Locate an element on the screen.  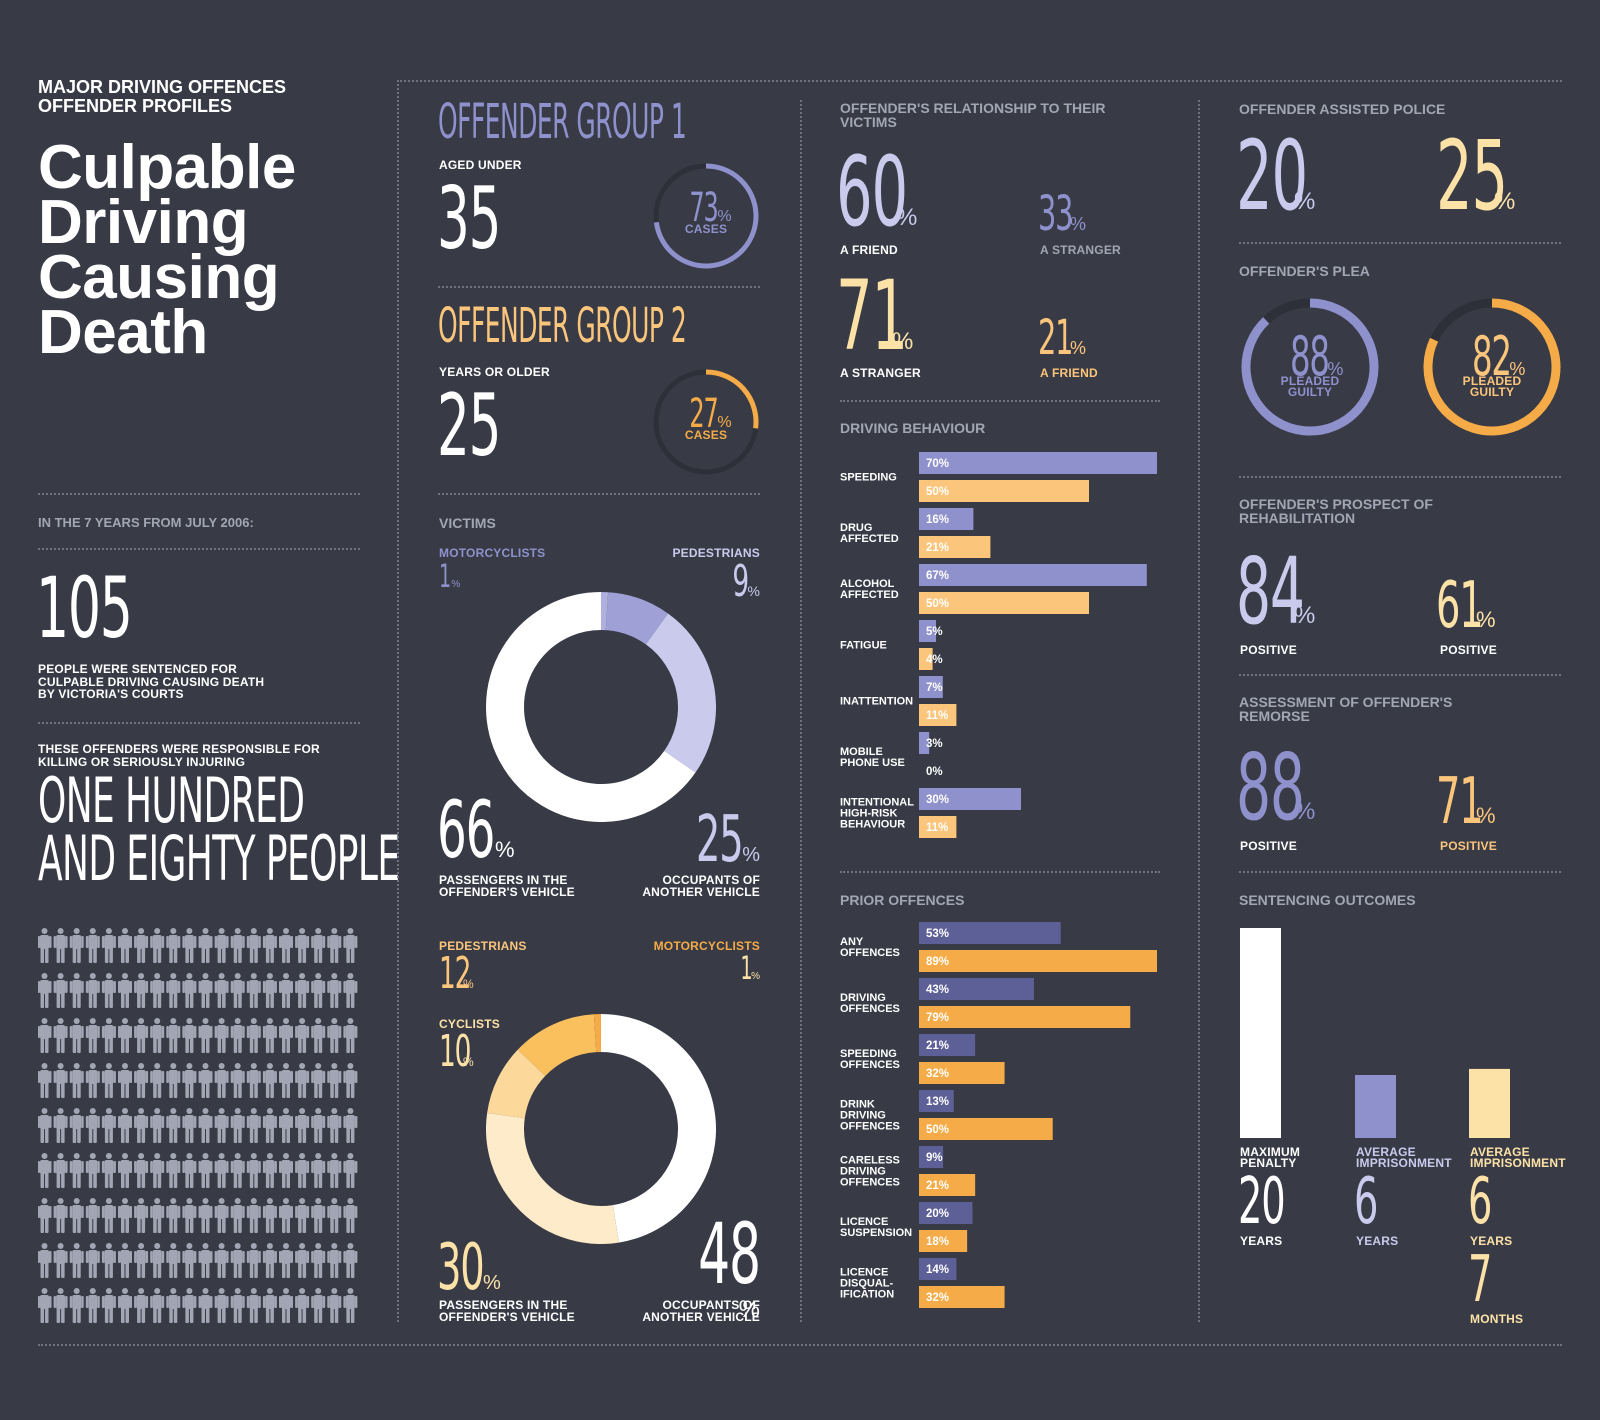
bar-value-label: 0% is located at coordinates (934, 772).